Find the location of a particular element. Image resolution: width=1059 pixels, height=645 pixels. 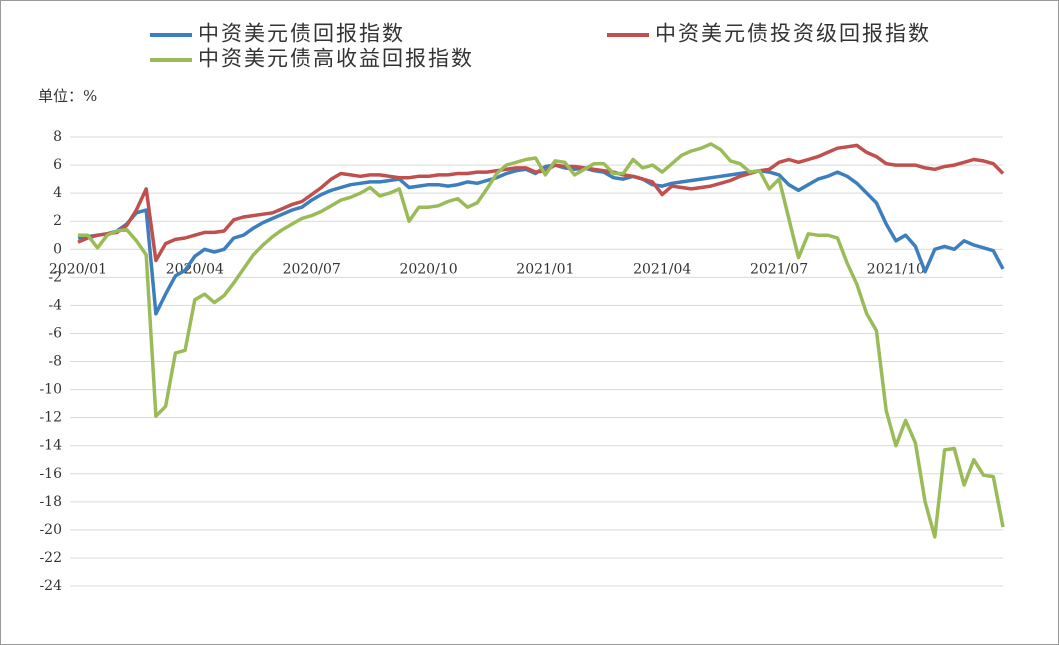

y-tick-label: -4 is located at coordinates (55, 305).